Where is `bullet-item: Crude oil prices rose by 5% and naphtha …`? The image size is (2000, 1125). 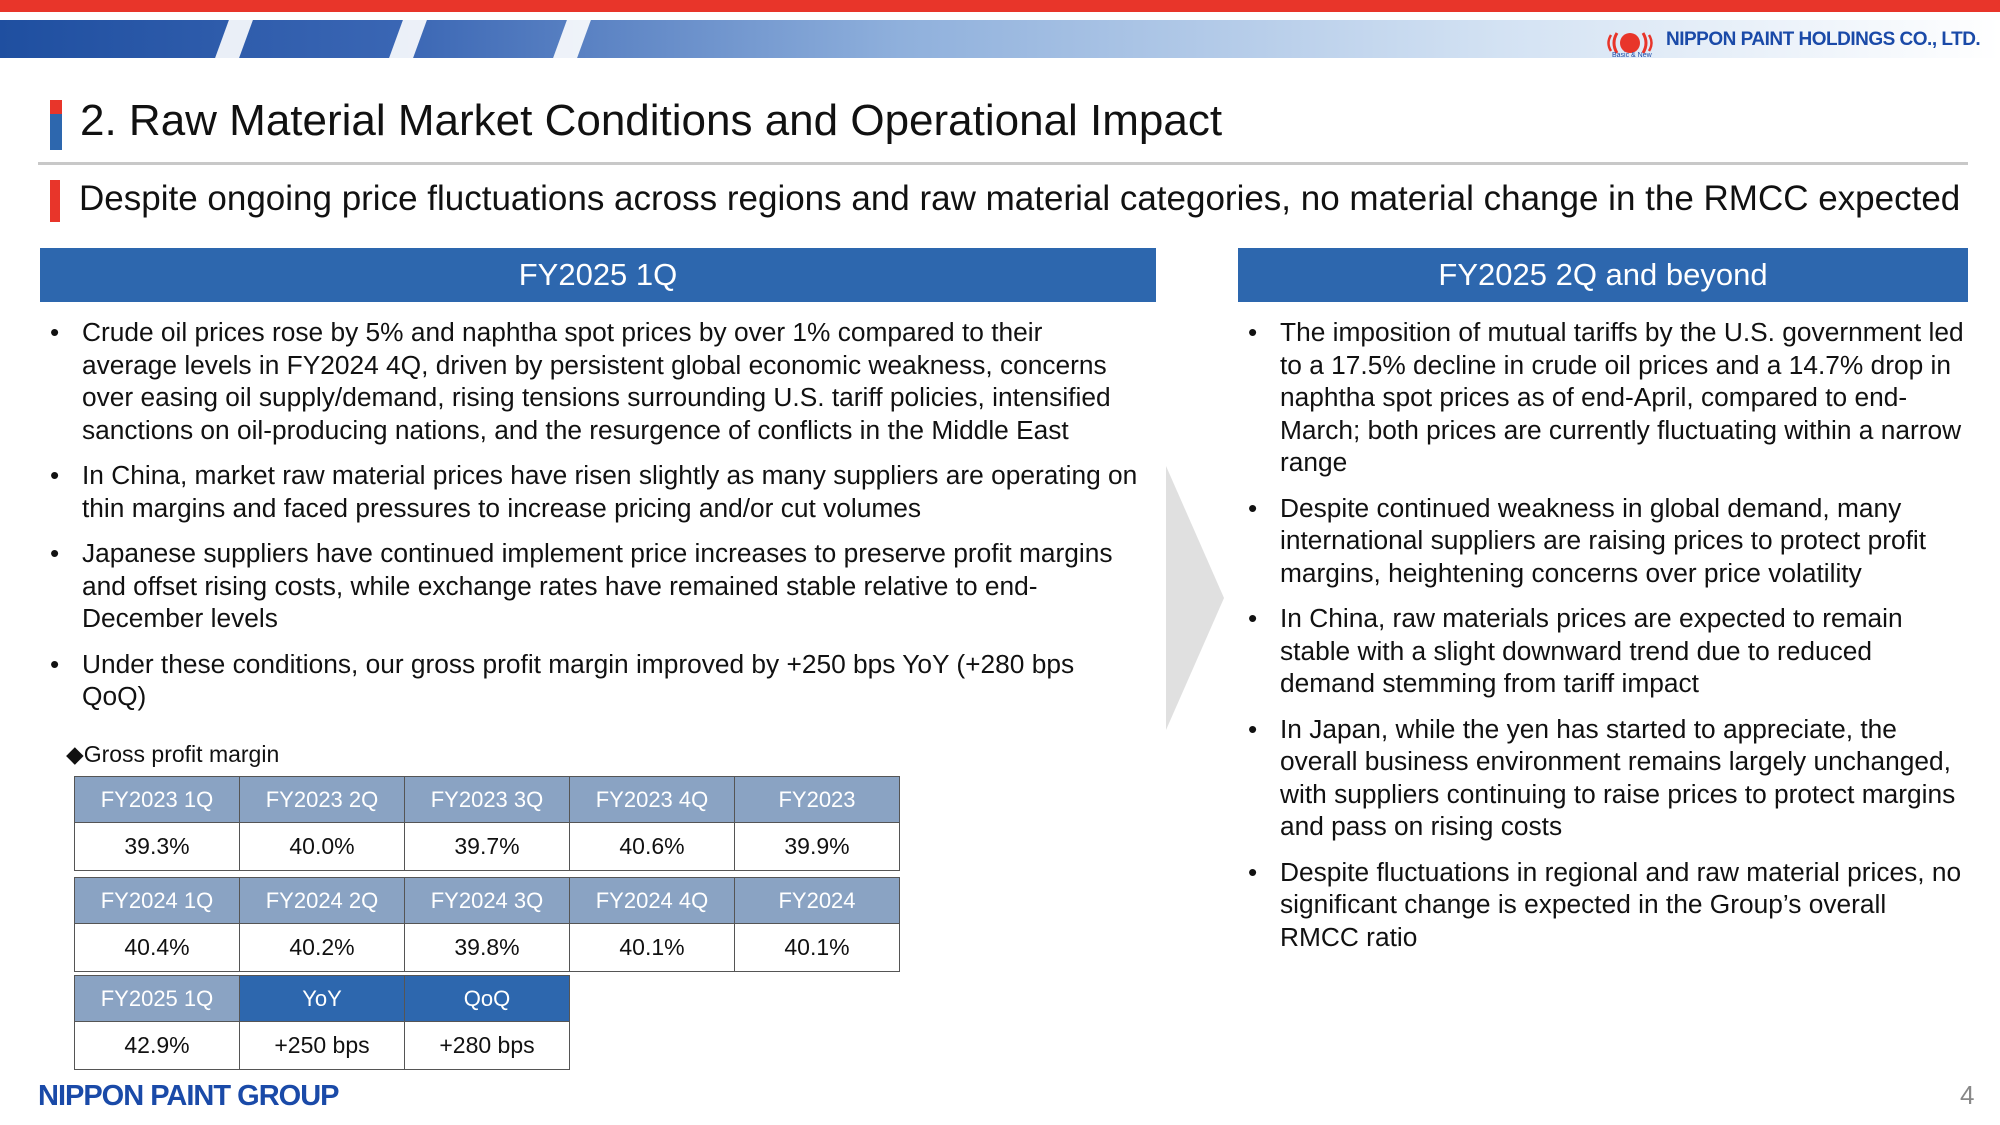
bullet-item: Crude oil prices rose by 5% and naphtha … is located at coordinates (590, 381).